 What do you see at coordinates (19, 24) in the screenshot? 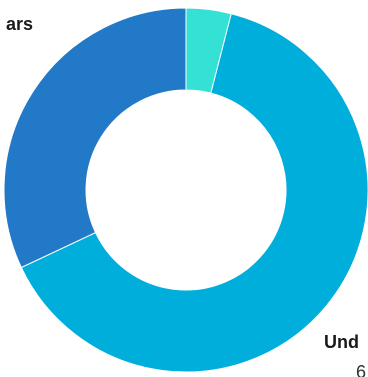
I see `slice-label-dark-blue-name: ars` at bounding box center [19, 24].